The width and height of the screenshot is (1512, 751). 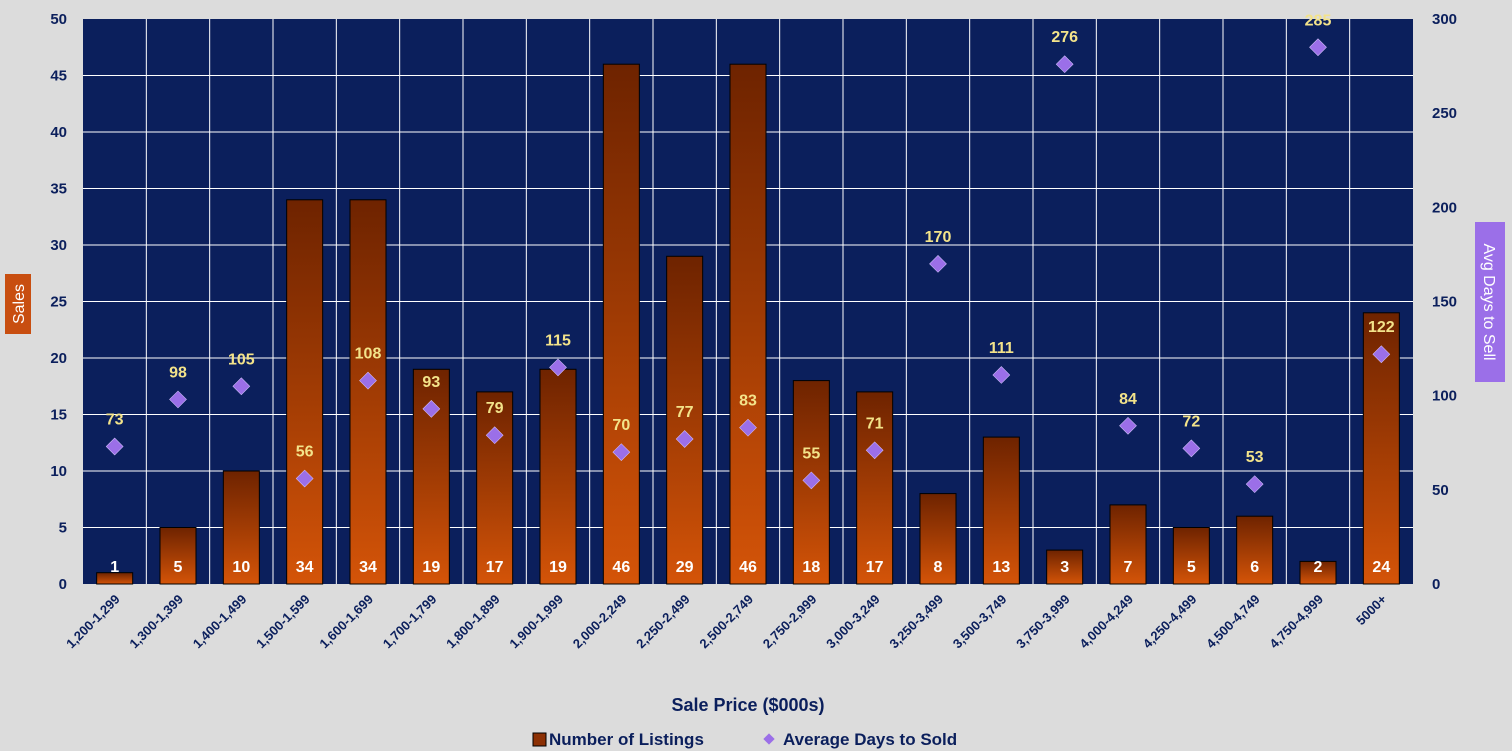 I want to click on point-value-label: 285, so click(x=1318, y=20).